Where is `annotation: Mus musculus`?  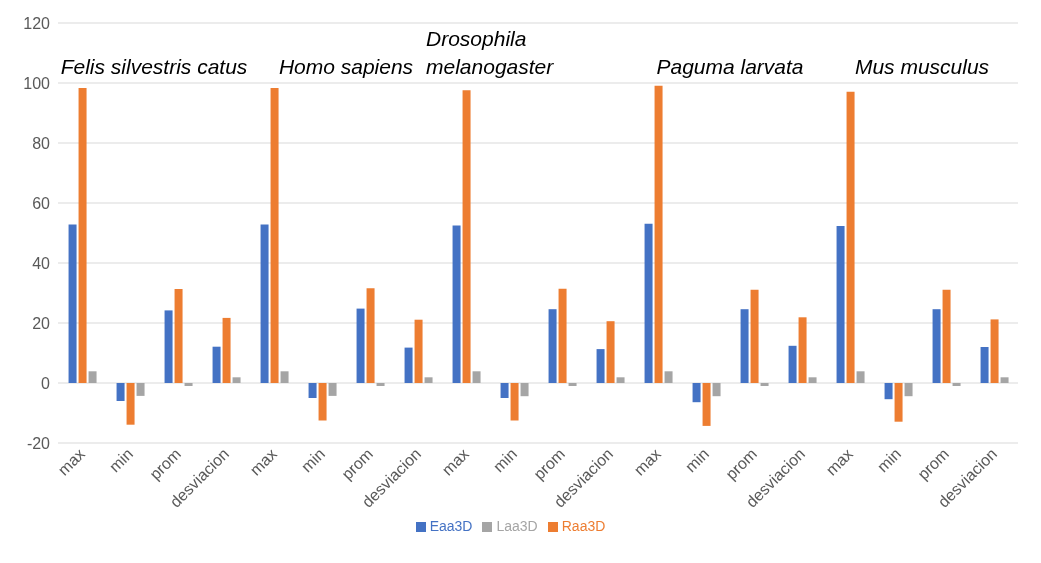 annotation: Mus musculus is located at coordinates (922, 67).